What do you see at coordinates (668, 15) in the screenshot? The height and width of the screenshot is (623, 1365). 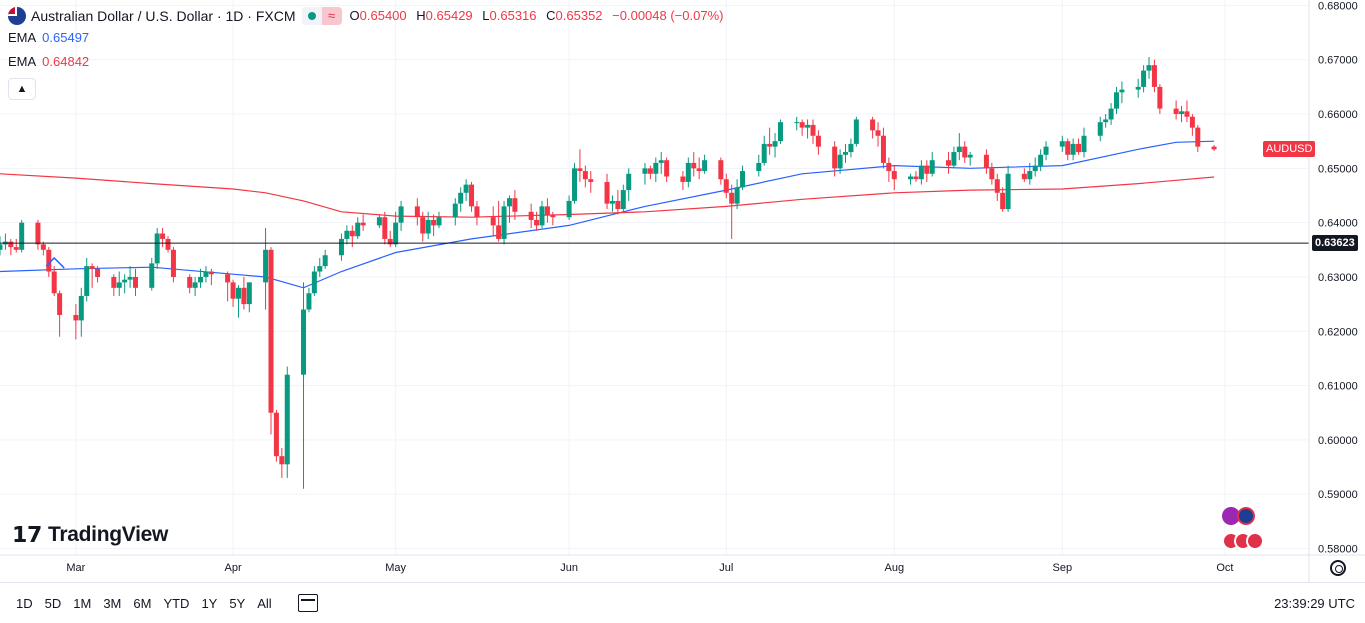 I see `change-value: −0.00048 (−0.07%)` at bounding box center [668, 15].